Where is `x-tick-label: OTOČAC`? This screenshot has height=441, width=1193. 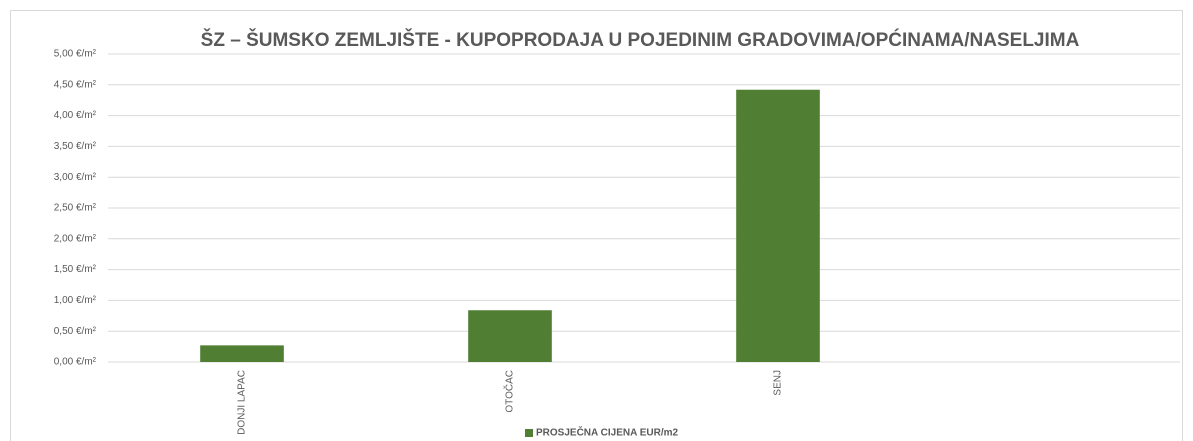
x-tick-label: OTOČAC is located at coordinates (509, 391).